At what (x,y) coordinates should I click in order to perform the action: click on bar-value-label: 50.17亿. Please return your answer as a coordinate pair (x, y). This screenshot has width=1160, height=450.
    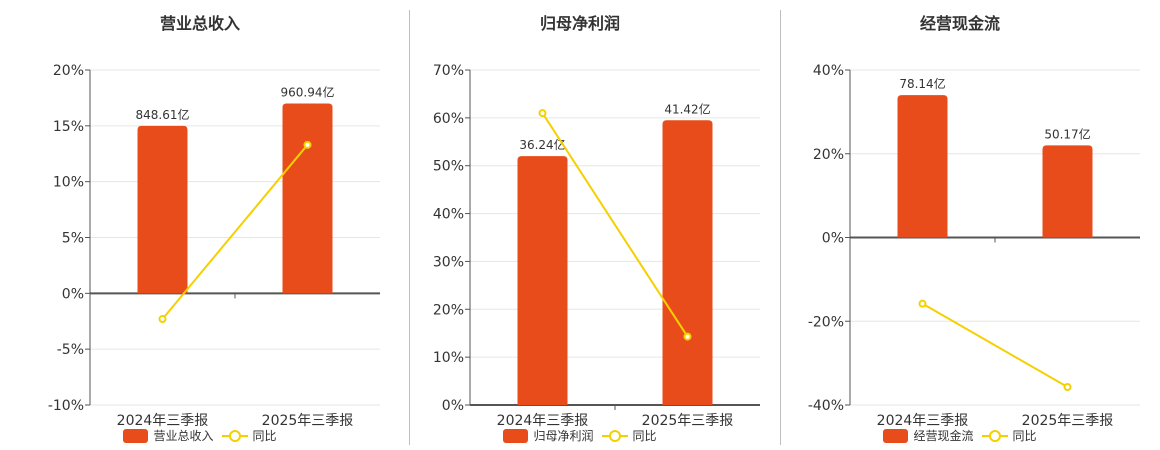
    Looking at the image, I should click on (1067, 133).